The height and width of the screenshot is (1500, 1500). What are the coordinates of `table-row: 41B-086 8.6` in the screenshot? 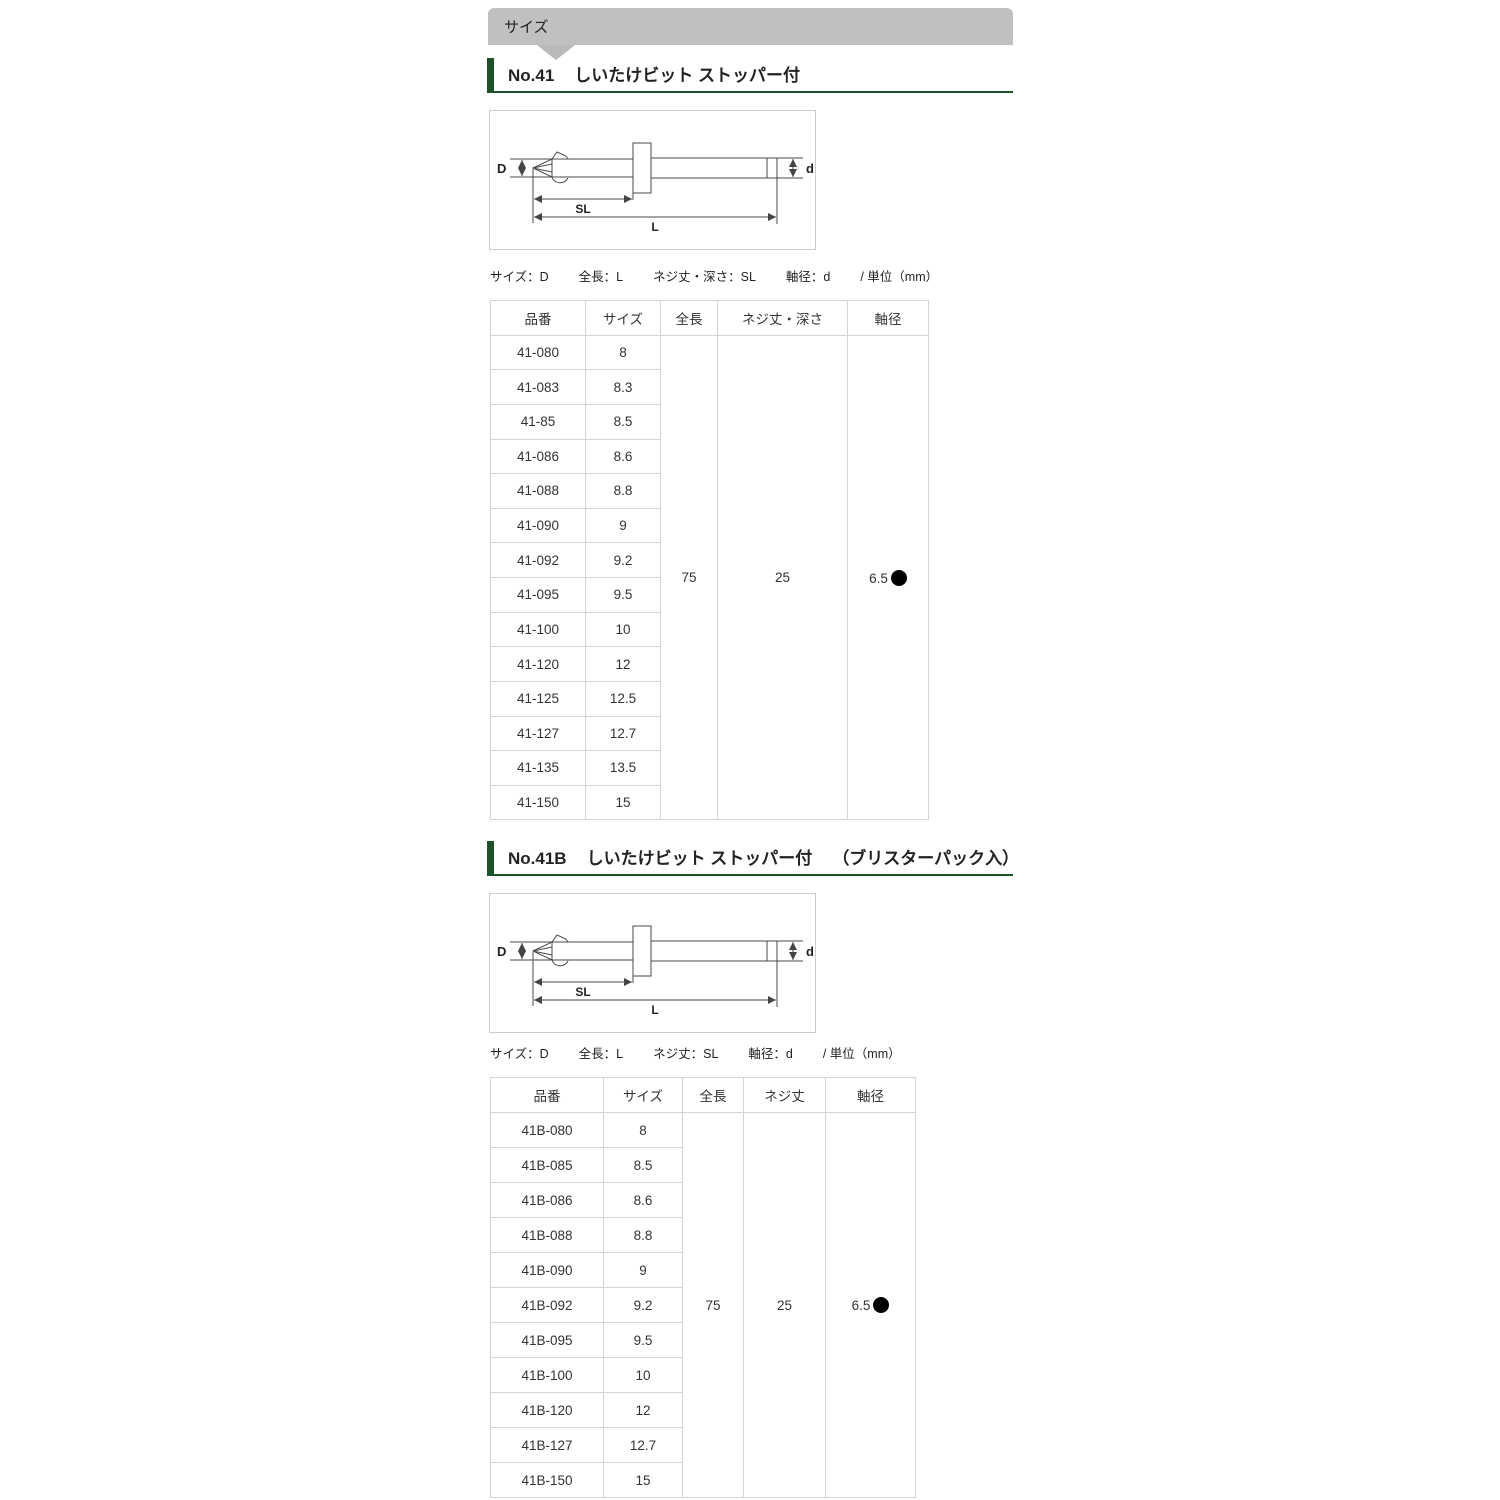 It's located at (703, 1200).